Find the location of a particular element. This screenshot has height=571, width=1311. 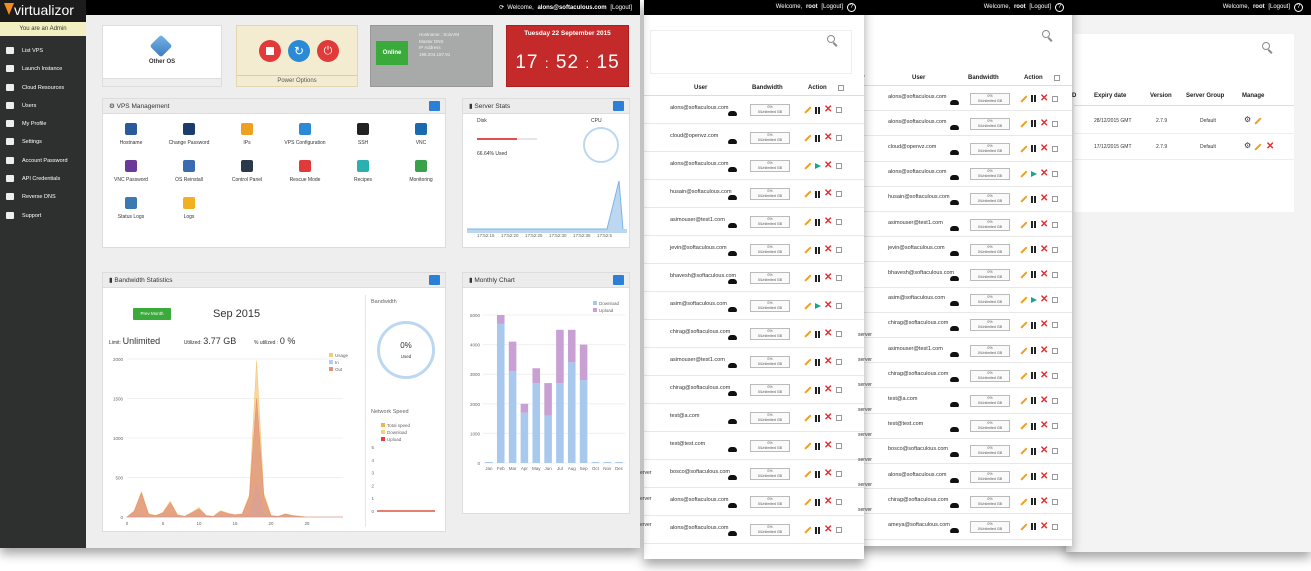

col-header-group: Server Group is located at coordinates (1205, 96).